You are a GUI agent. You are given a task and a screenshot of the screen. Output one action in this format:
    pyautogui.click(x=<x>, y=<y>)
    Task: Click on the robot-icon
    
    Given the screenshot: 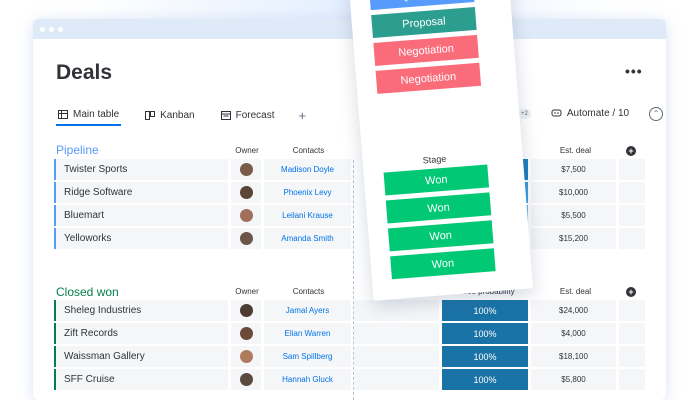 What is the action you would take?
    pyautogui.click(x=556, y=114)
    